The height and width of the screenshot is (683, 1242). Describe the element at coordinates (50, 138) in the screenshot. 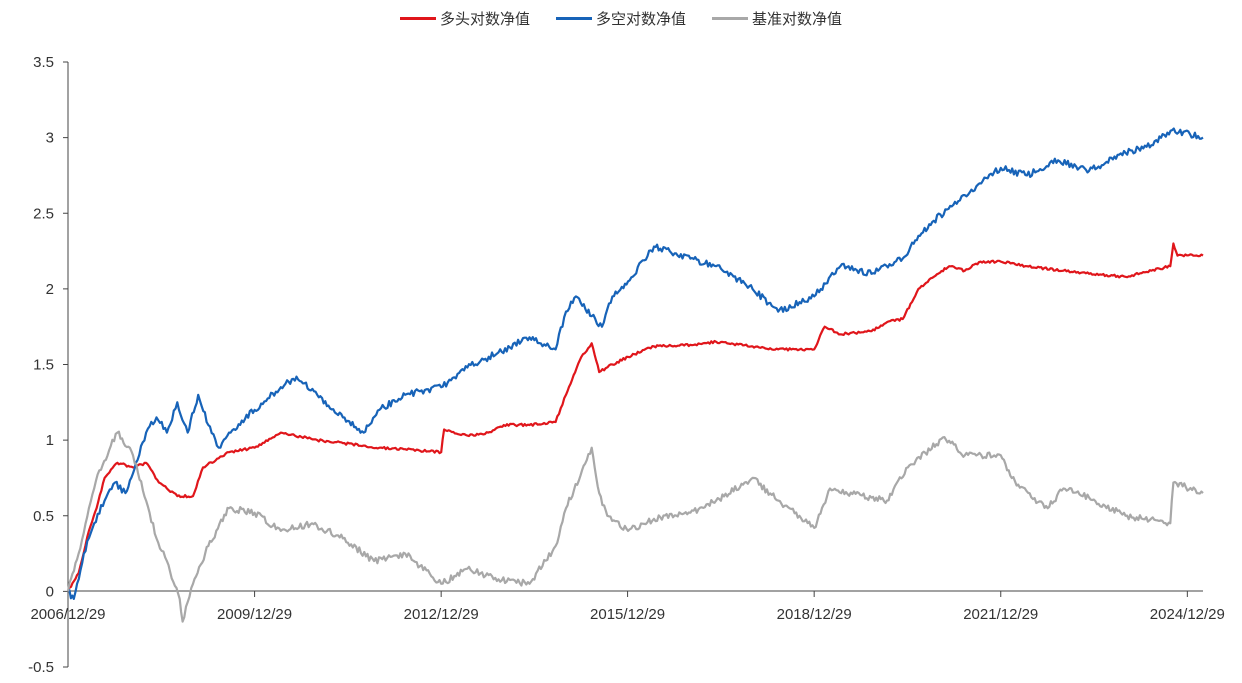

I see `y-tick-label: 3` at that location.